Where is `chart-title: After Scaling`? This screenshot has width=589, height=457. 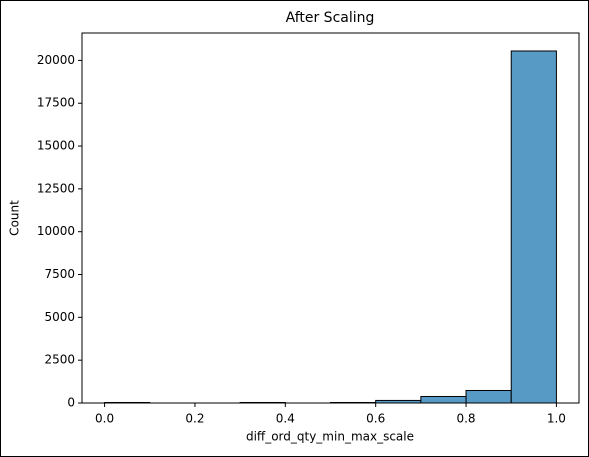 chart-title: After Scaling is located at coordinates (330, 18).